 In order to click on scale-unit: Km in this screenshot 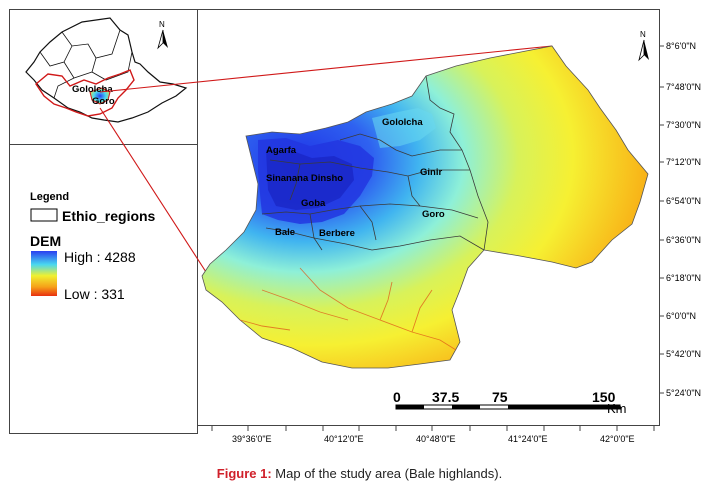, I will do `click(617, 408)`.